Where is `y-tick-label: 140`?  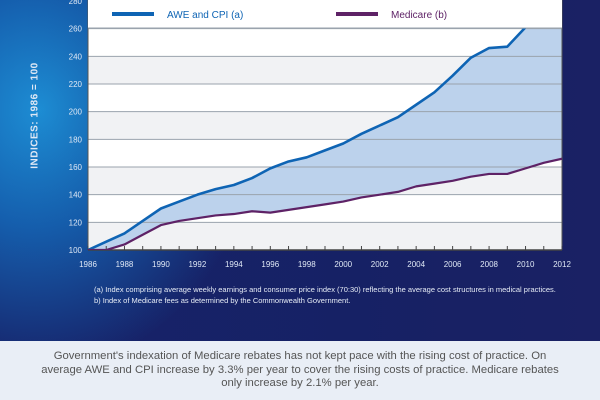
y-tick-label: 140 is located at coordinates (76, 195).